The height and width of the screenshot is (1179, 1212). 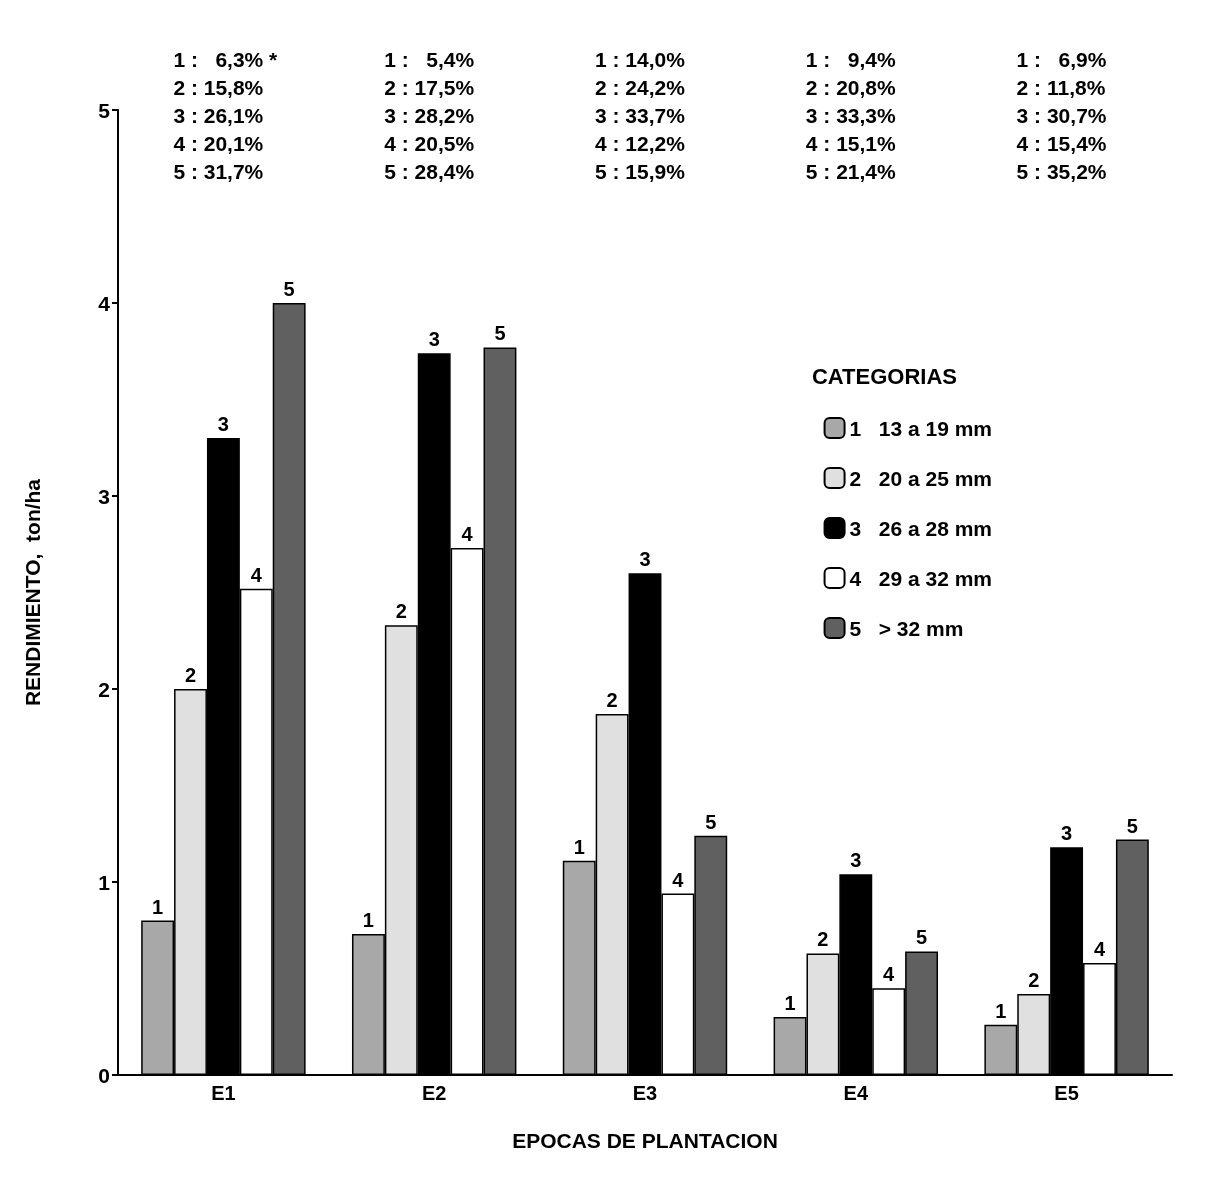 I want to click on annotation: 1 : 9,4% 2 : 20,8% 3 : 33,3% 4 : 15,1% 5 : 21,4%, so click(x=851, y=115).